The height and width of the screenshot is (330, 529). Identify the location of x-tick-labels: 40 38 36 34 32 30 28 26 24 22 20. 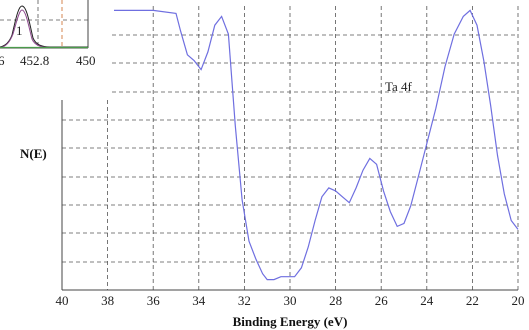
(290, 300).